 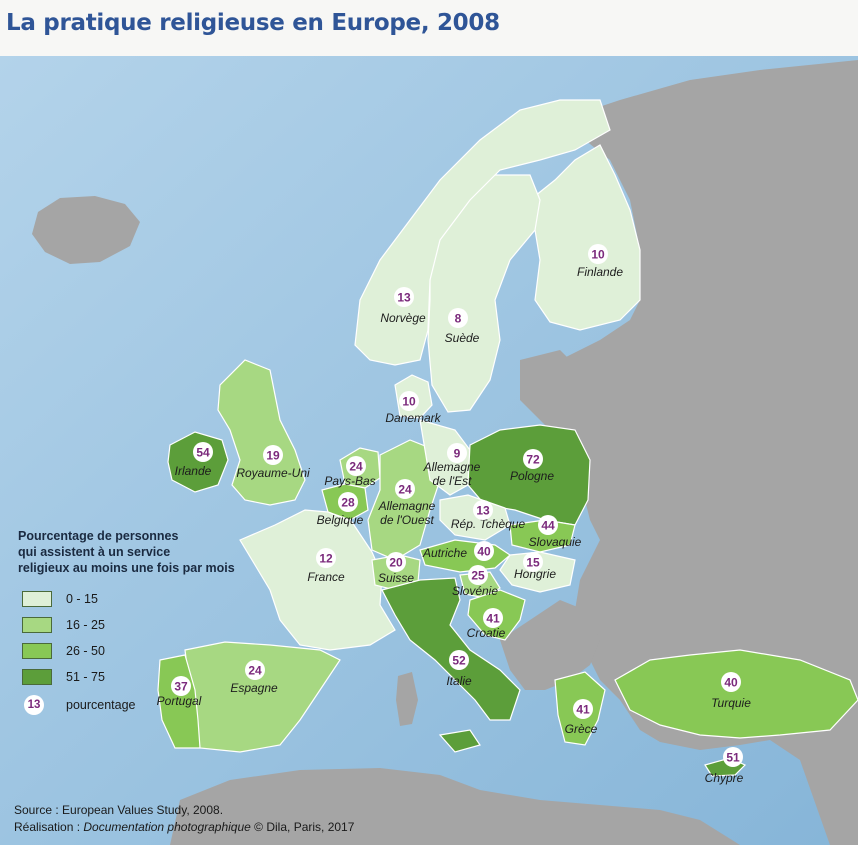 I want to click on value-text-finlande: 10, so click(x=598, y=255).